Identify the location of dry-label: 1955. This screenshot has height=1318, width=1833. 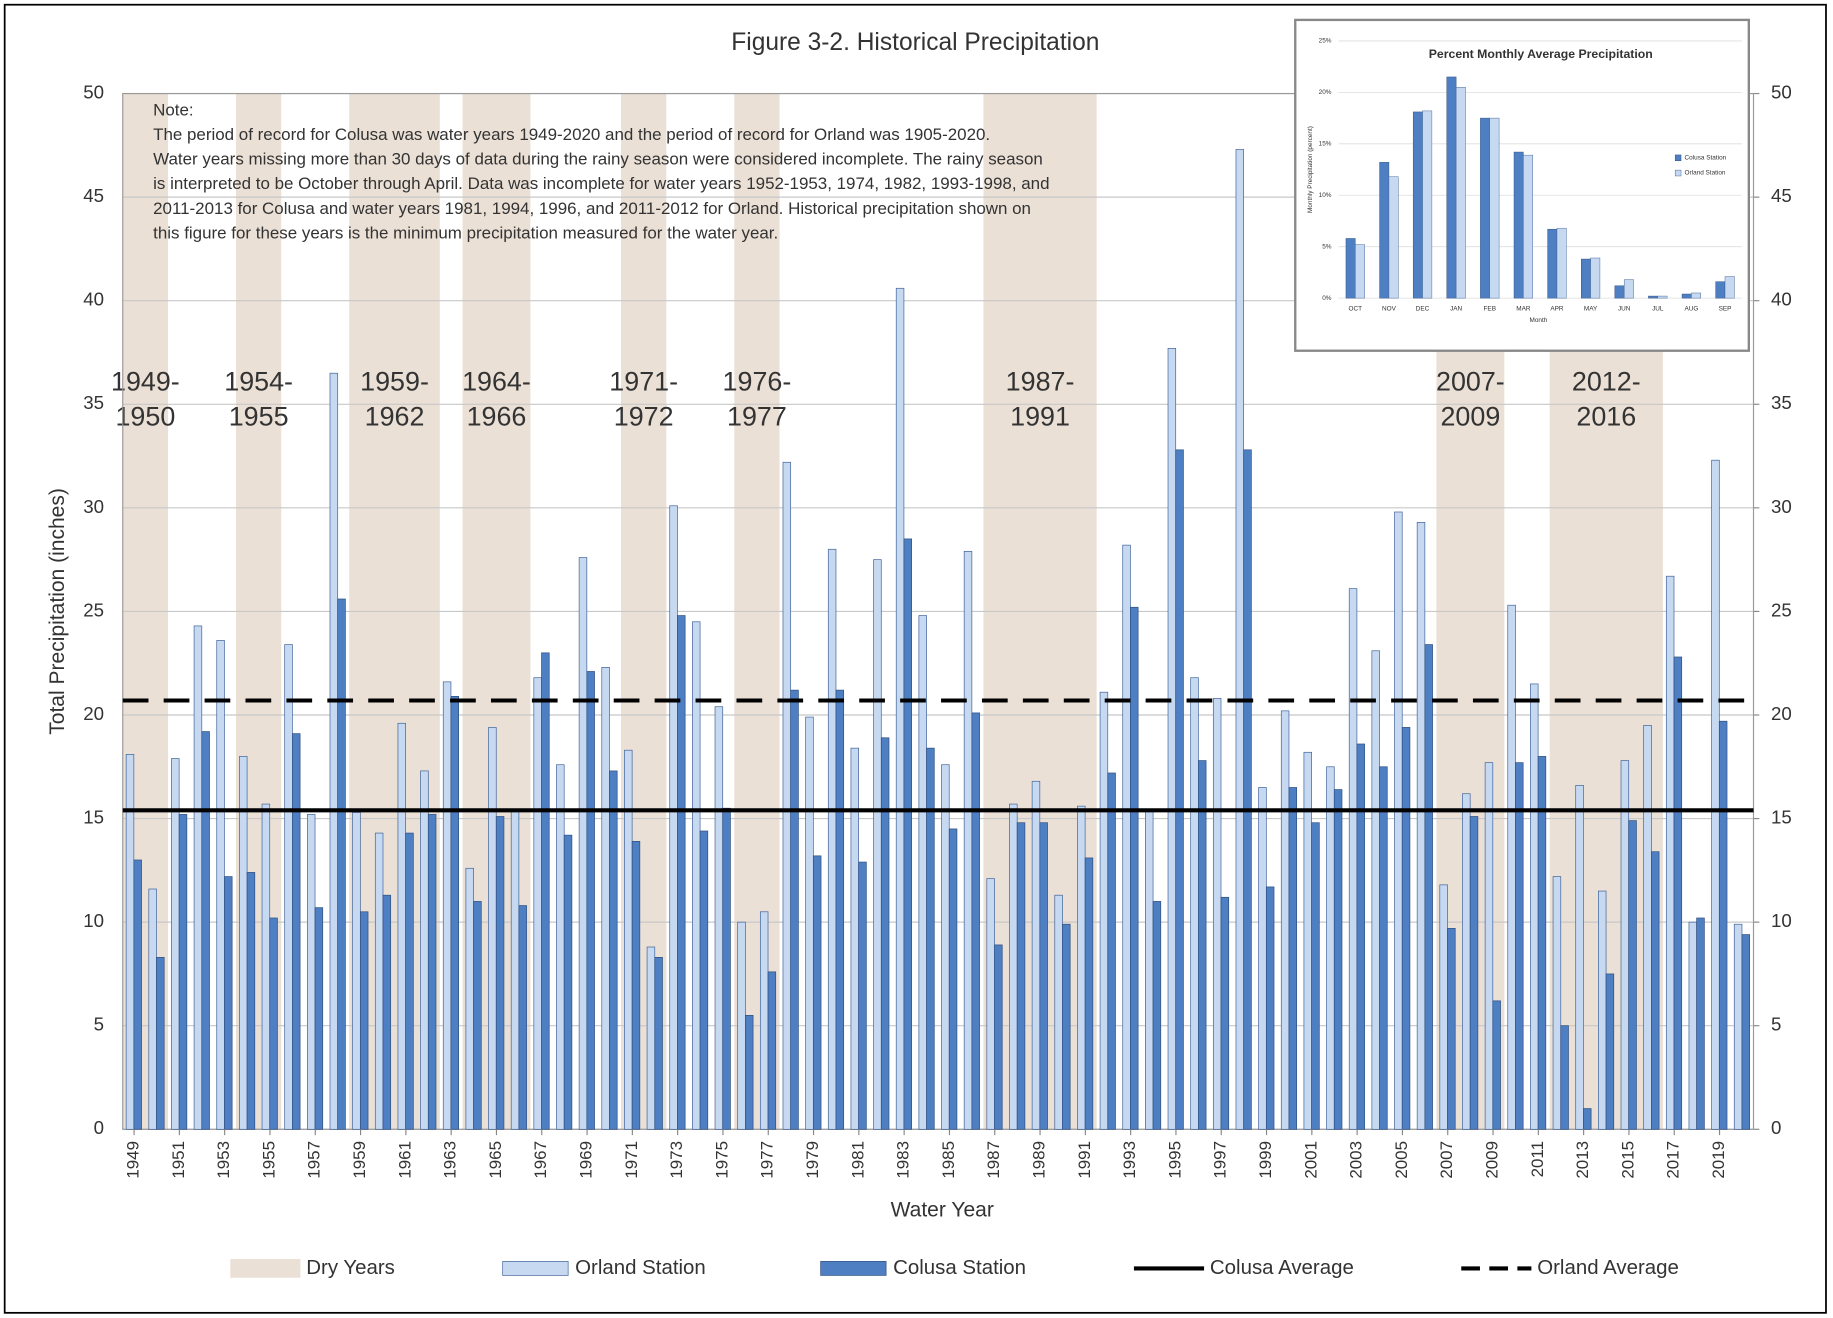
(259, 417).